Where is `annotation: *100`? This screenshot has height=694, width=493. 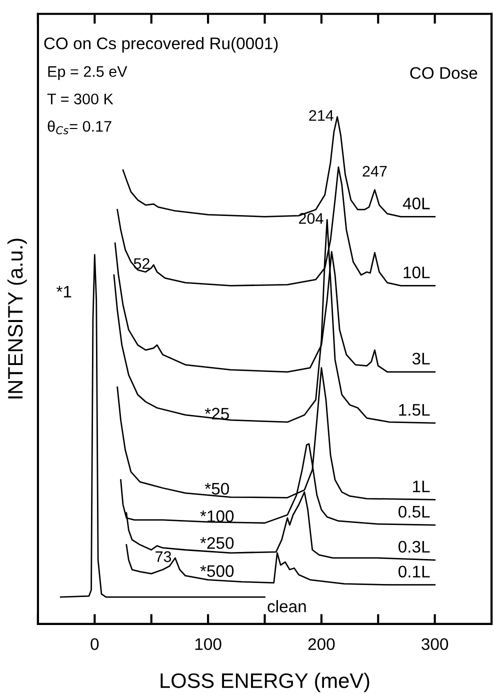
annotation: *100 is located at coordinates (217, 516).